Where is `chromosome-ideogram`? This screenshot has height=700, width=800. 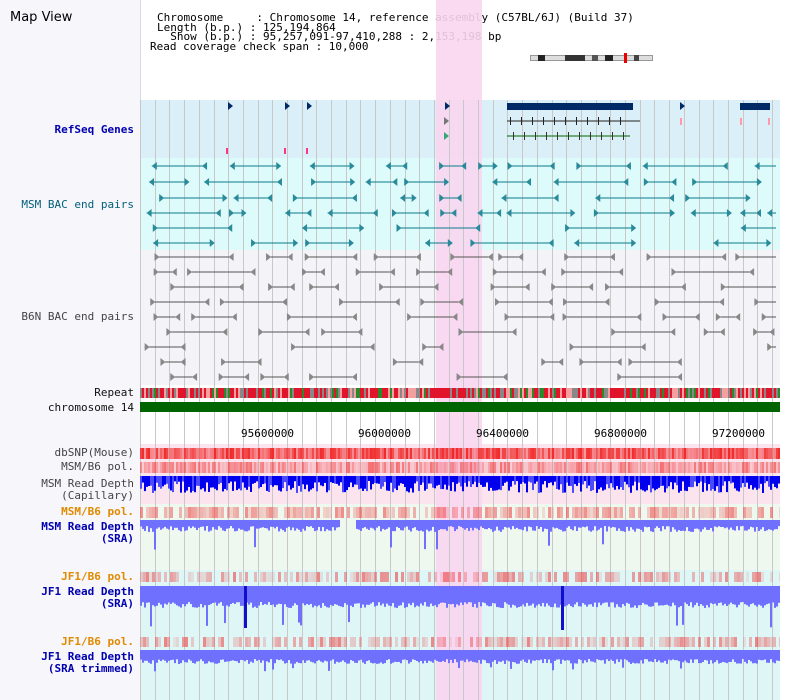 chromosome-ideogram is located at coordinates (591, 58).